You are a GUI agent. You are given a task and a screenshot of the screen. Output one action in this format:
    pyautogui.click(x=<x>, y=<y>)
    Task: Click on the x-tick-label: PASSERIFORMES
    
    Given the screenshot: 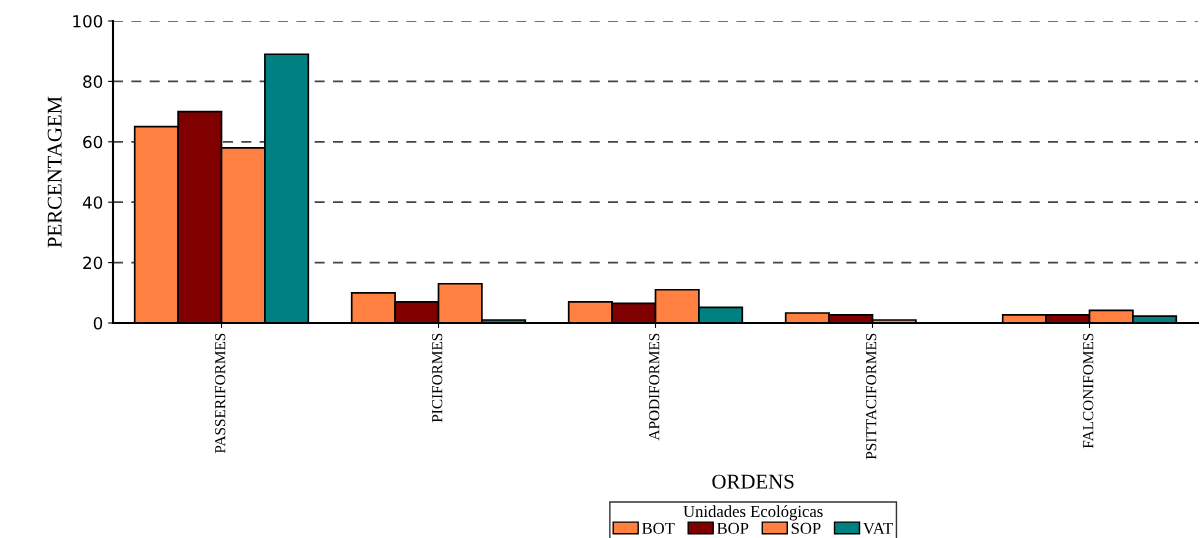 What is the action you would take?
    pyautogui.click(x=220, y=393)
    